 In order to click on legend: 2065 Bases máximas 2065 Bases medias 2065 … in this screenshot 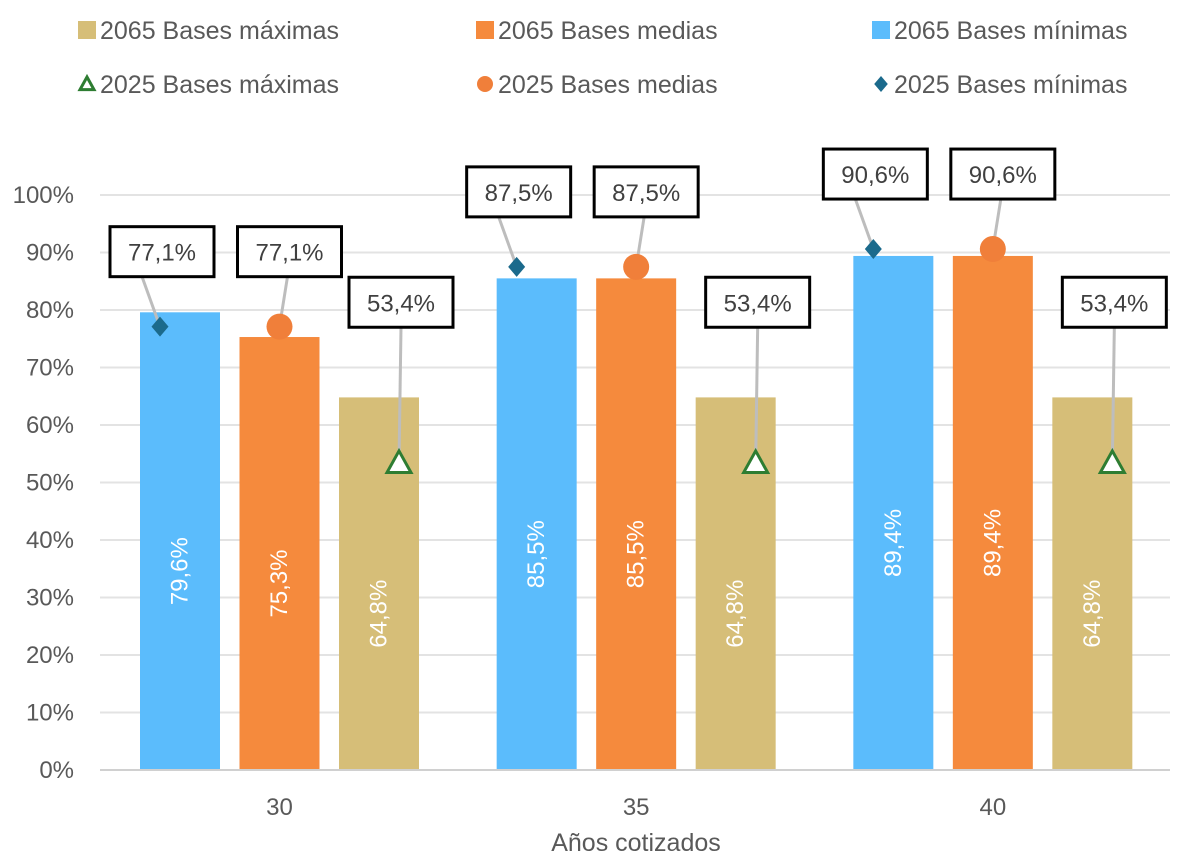, I will do `click(602, 58)`.